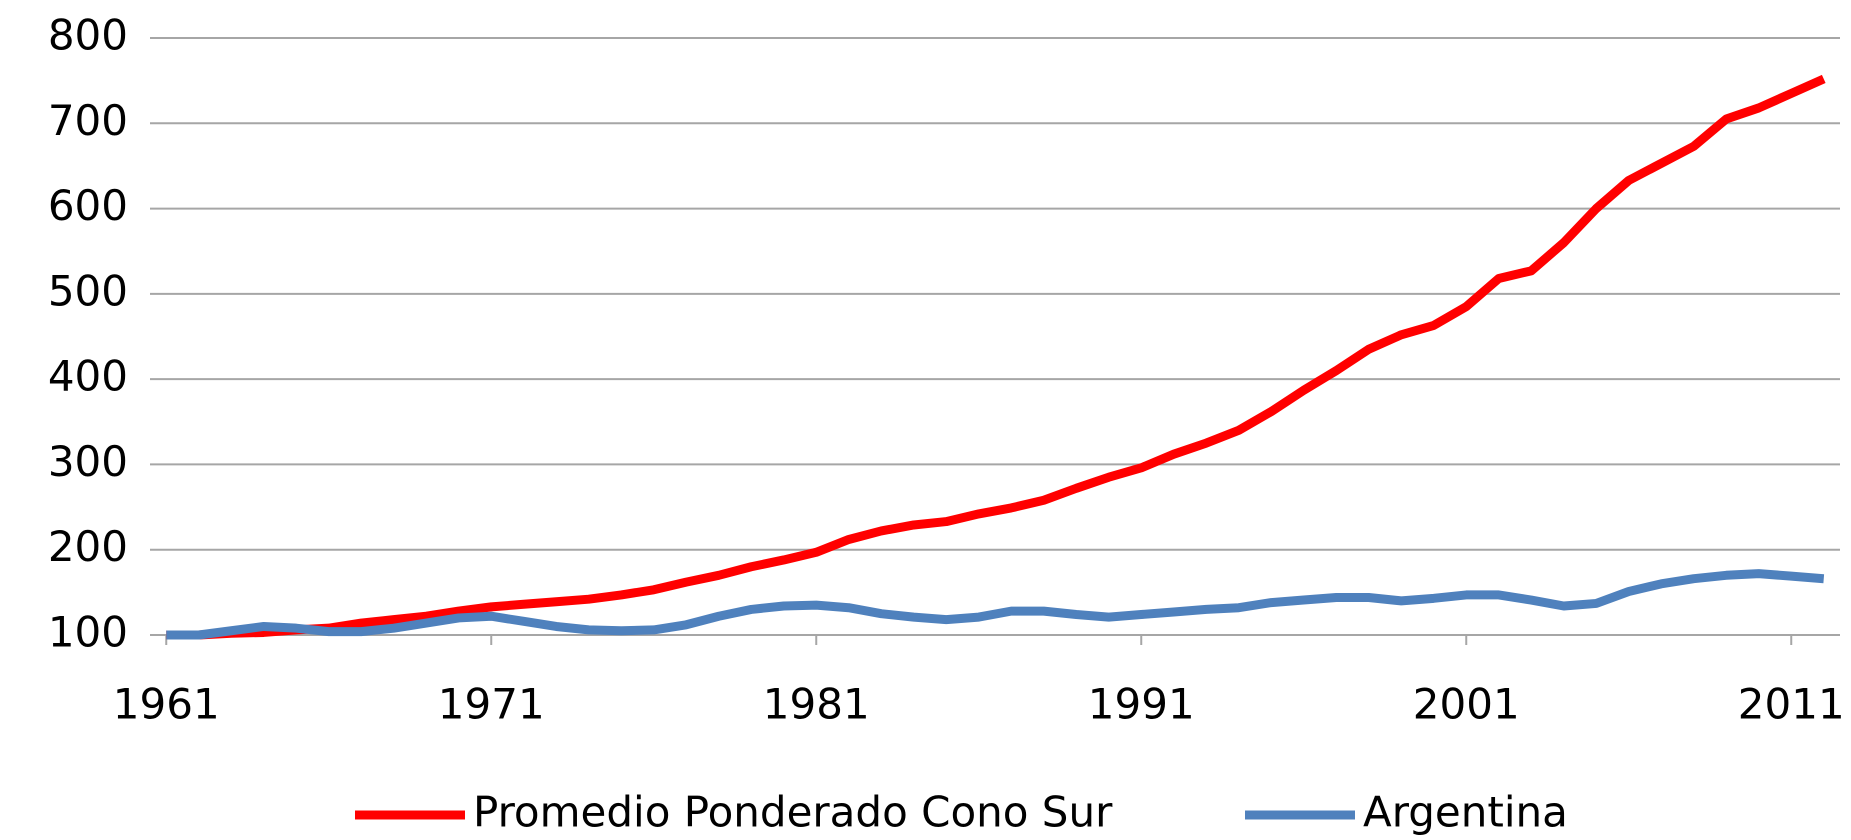 The height and width of the screenshot is (840, 1851). Describe the element at coordinates (88, 290) in the screenshot. I see `y-tick-label: 500` at that location.